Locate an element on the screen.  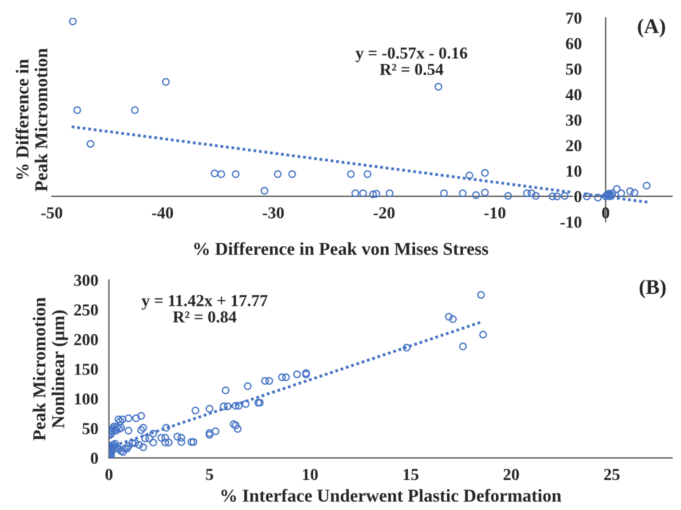
y-tick-label: 100 is located at coordinates (86, 399).